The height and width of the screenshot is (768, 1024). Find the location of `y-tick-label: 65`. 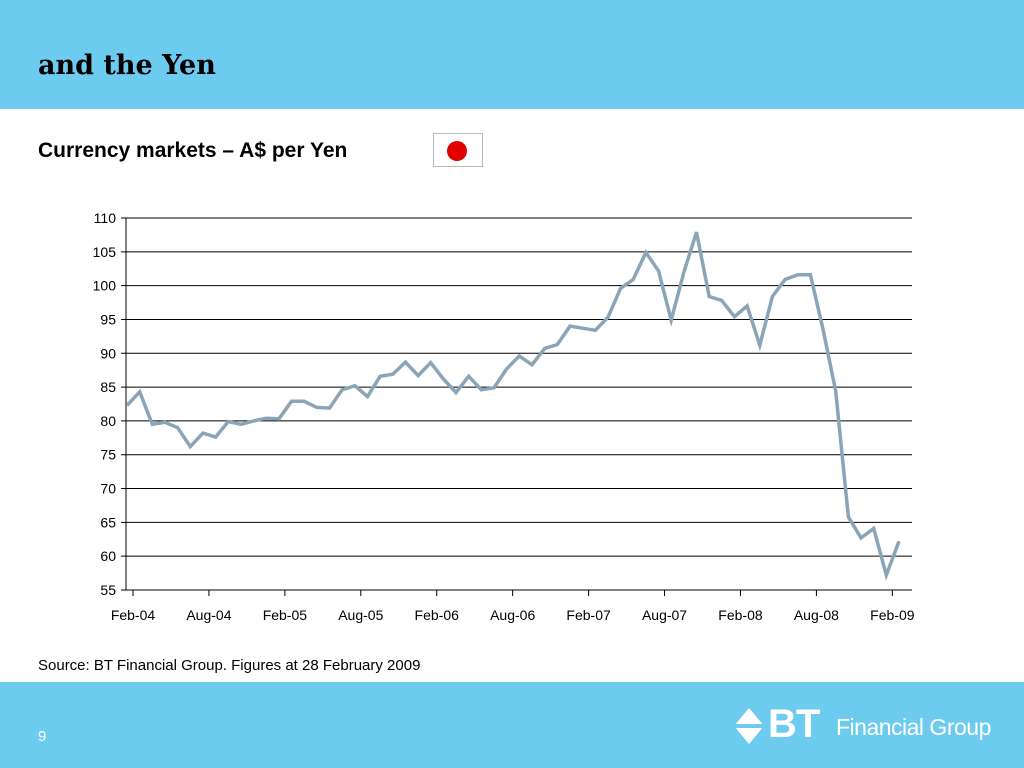

y-tick-label: 65 is located at coordinates (108, 522).